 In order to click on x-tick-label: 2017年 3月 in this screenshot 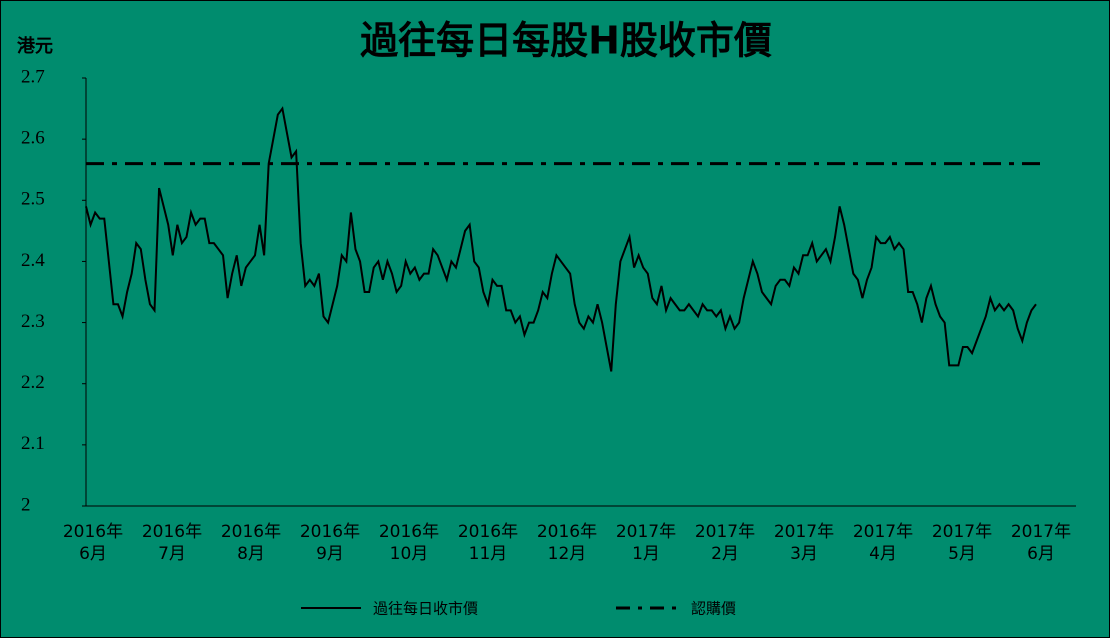, I will do `click(804, 543)`.